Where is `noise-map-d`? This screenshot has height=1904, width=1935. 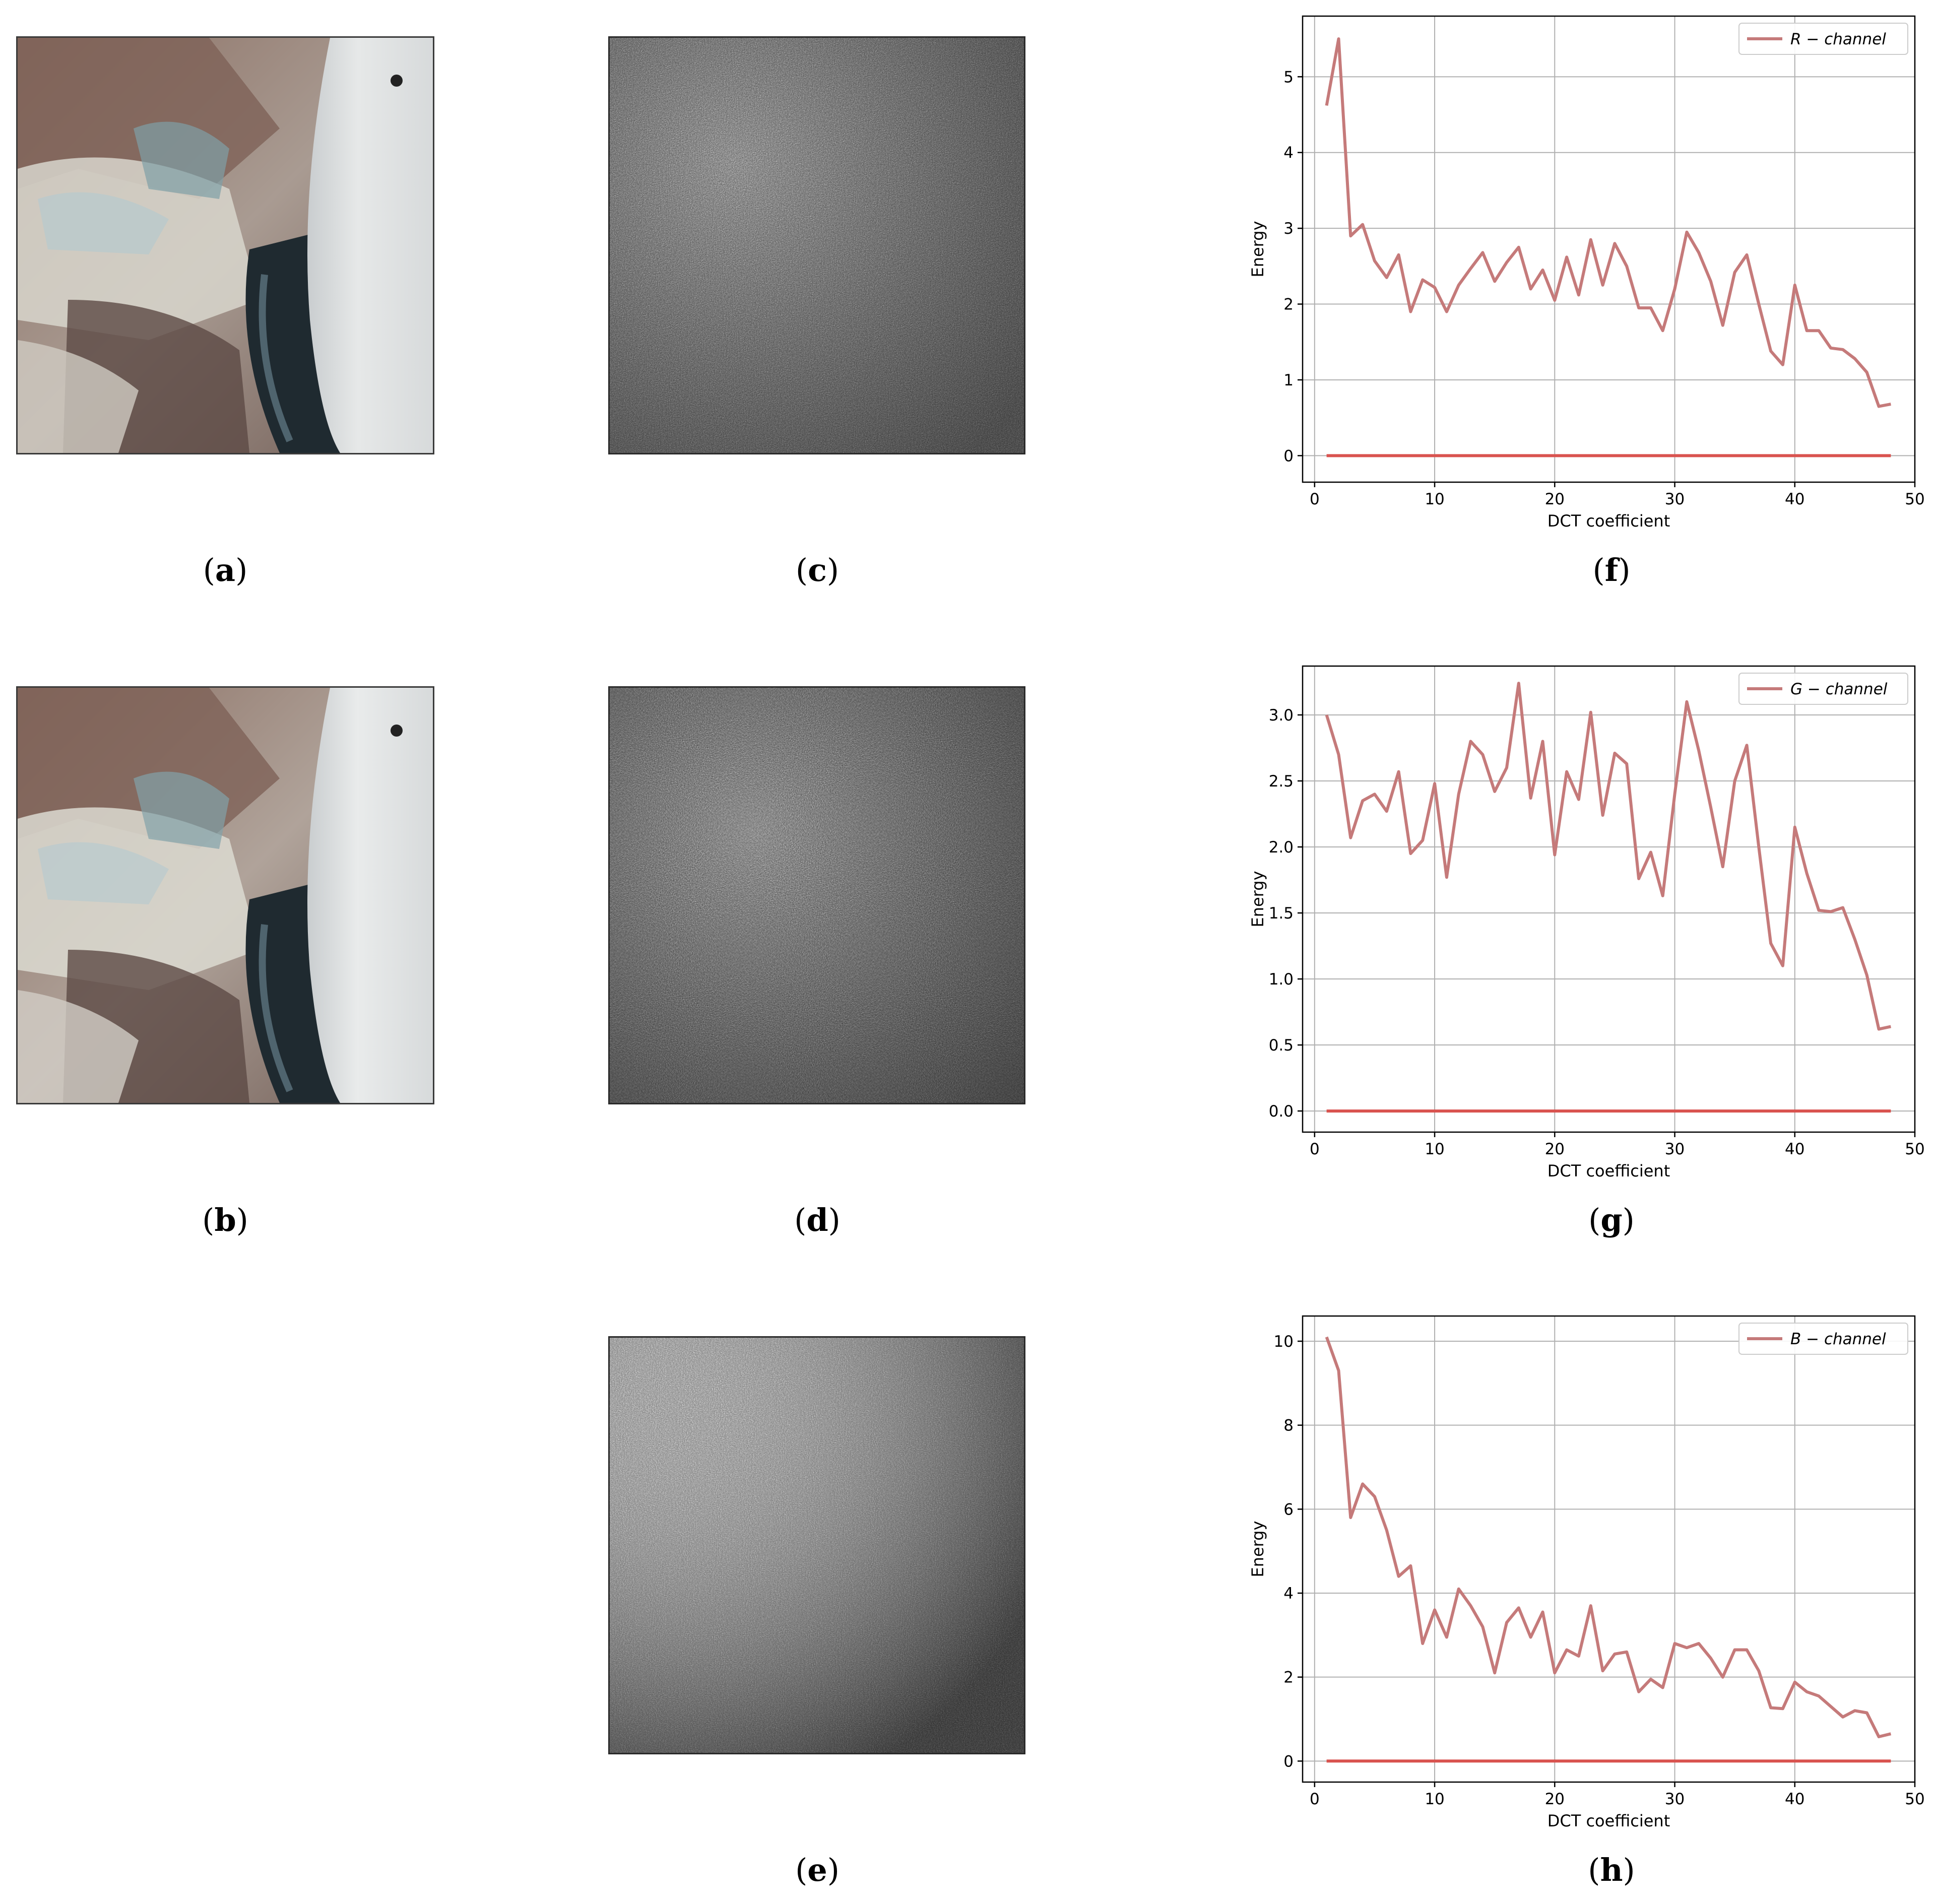 noise-map-d is located at coordinates (817, 896).